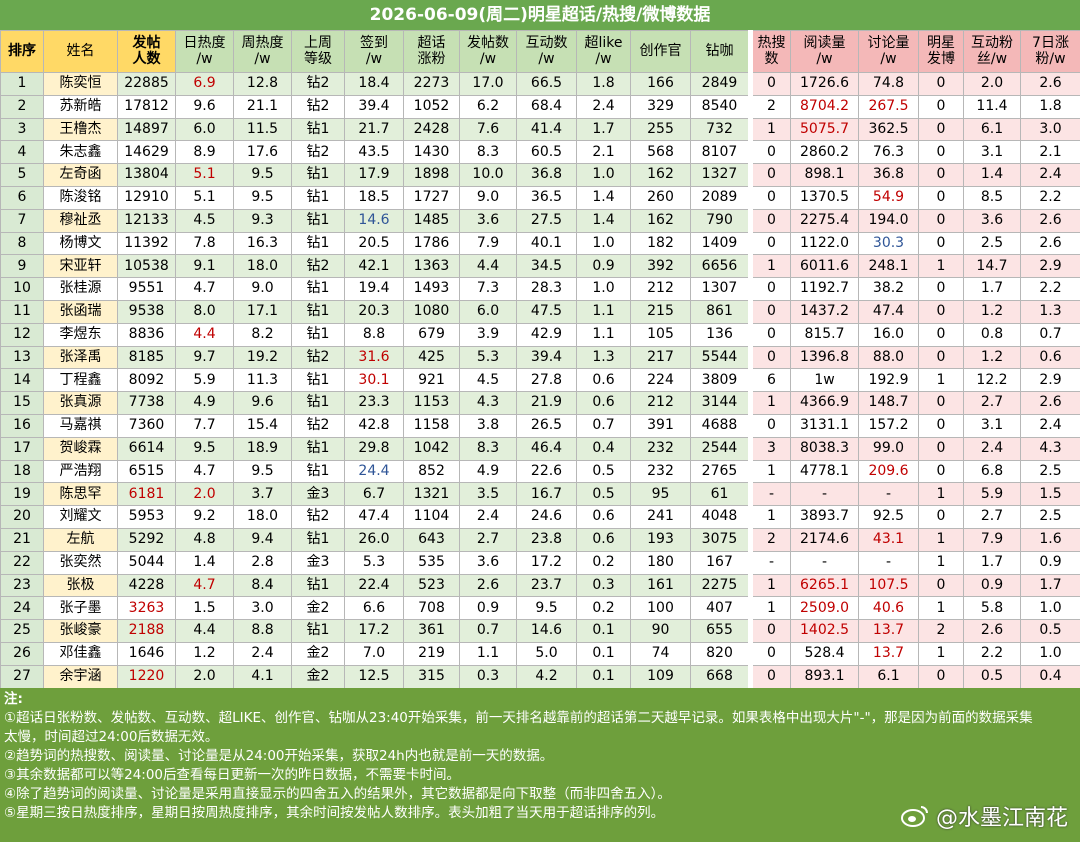  What do you see at coordinates (660, 220) in the screenshot?
I see `table-cell: 162` at bounding box center [660, 220].